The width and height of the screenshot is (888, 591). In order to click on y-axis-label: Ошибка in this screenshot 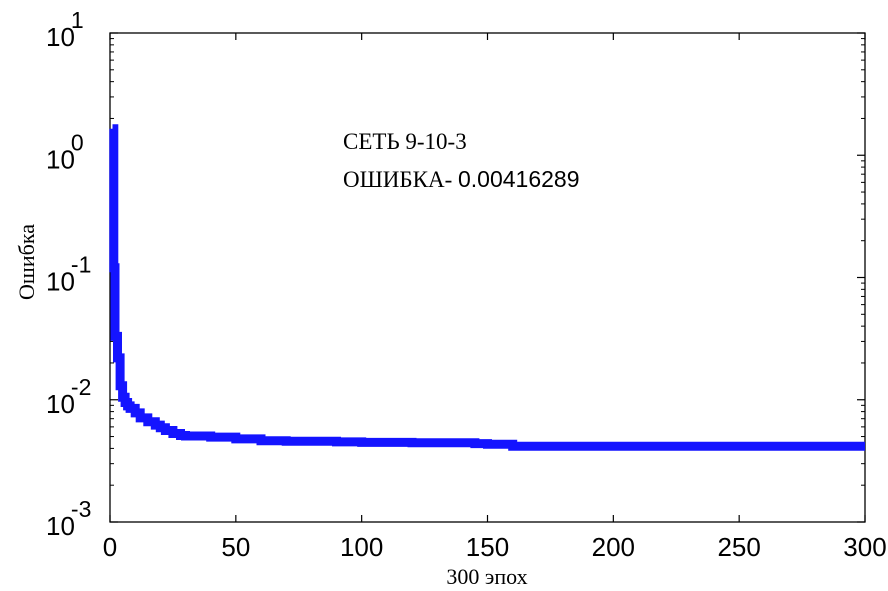, I will do `click(26, 262)`.